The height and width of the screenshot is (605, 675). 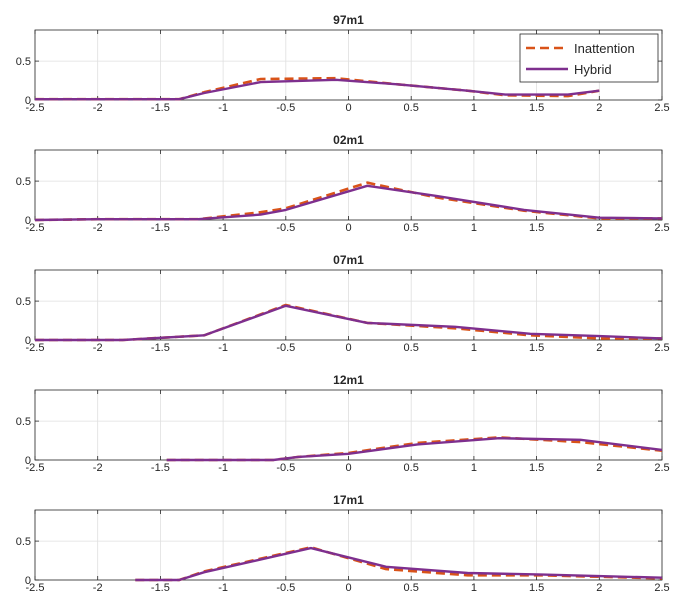 What do you see at coordinates (348, 500) in the screenshot?
I see `panel-title: 17m1` at bounding box center [348, 500].